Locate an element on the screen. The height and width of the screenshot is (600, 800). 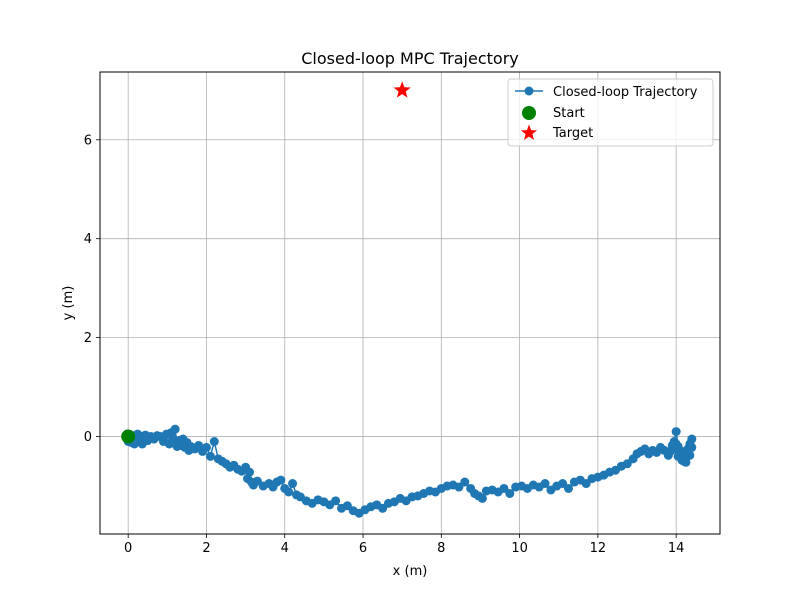
x-axis-label: x (m) is located at coordinates (410, 571).